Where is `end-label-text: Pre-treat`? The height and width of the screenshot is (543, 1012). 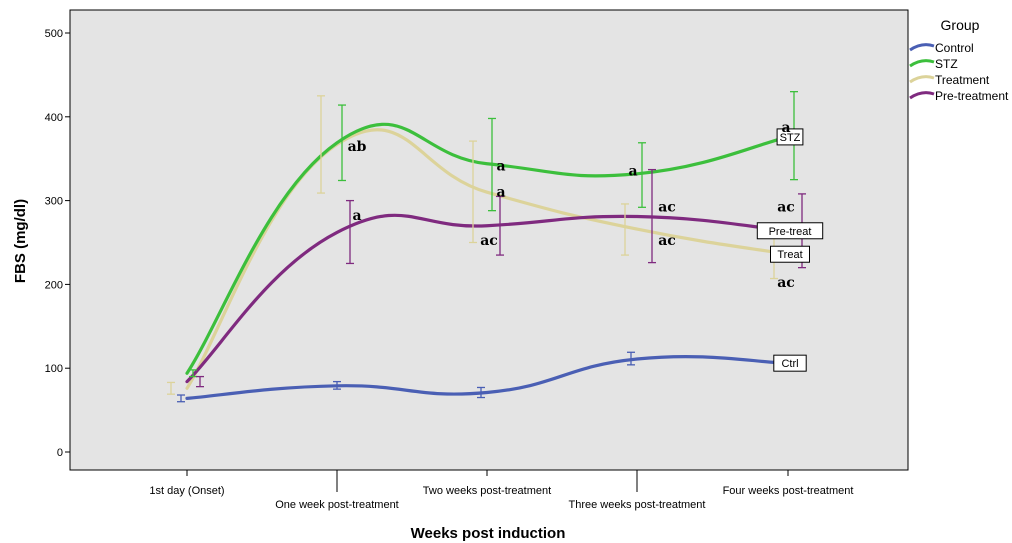
end-label-text: Pre-treat is located at coordinates (790, 232).